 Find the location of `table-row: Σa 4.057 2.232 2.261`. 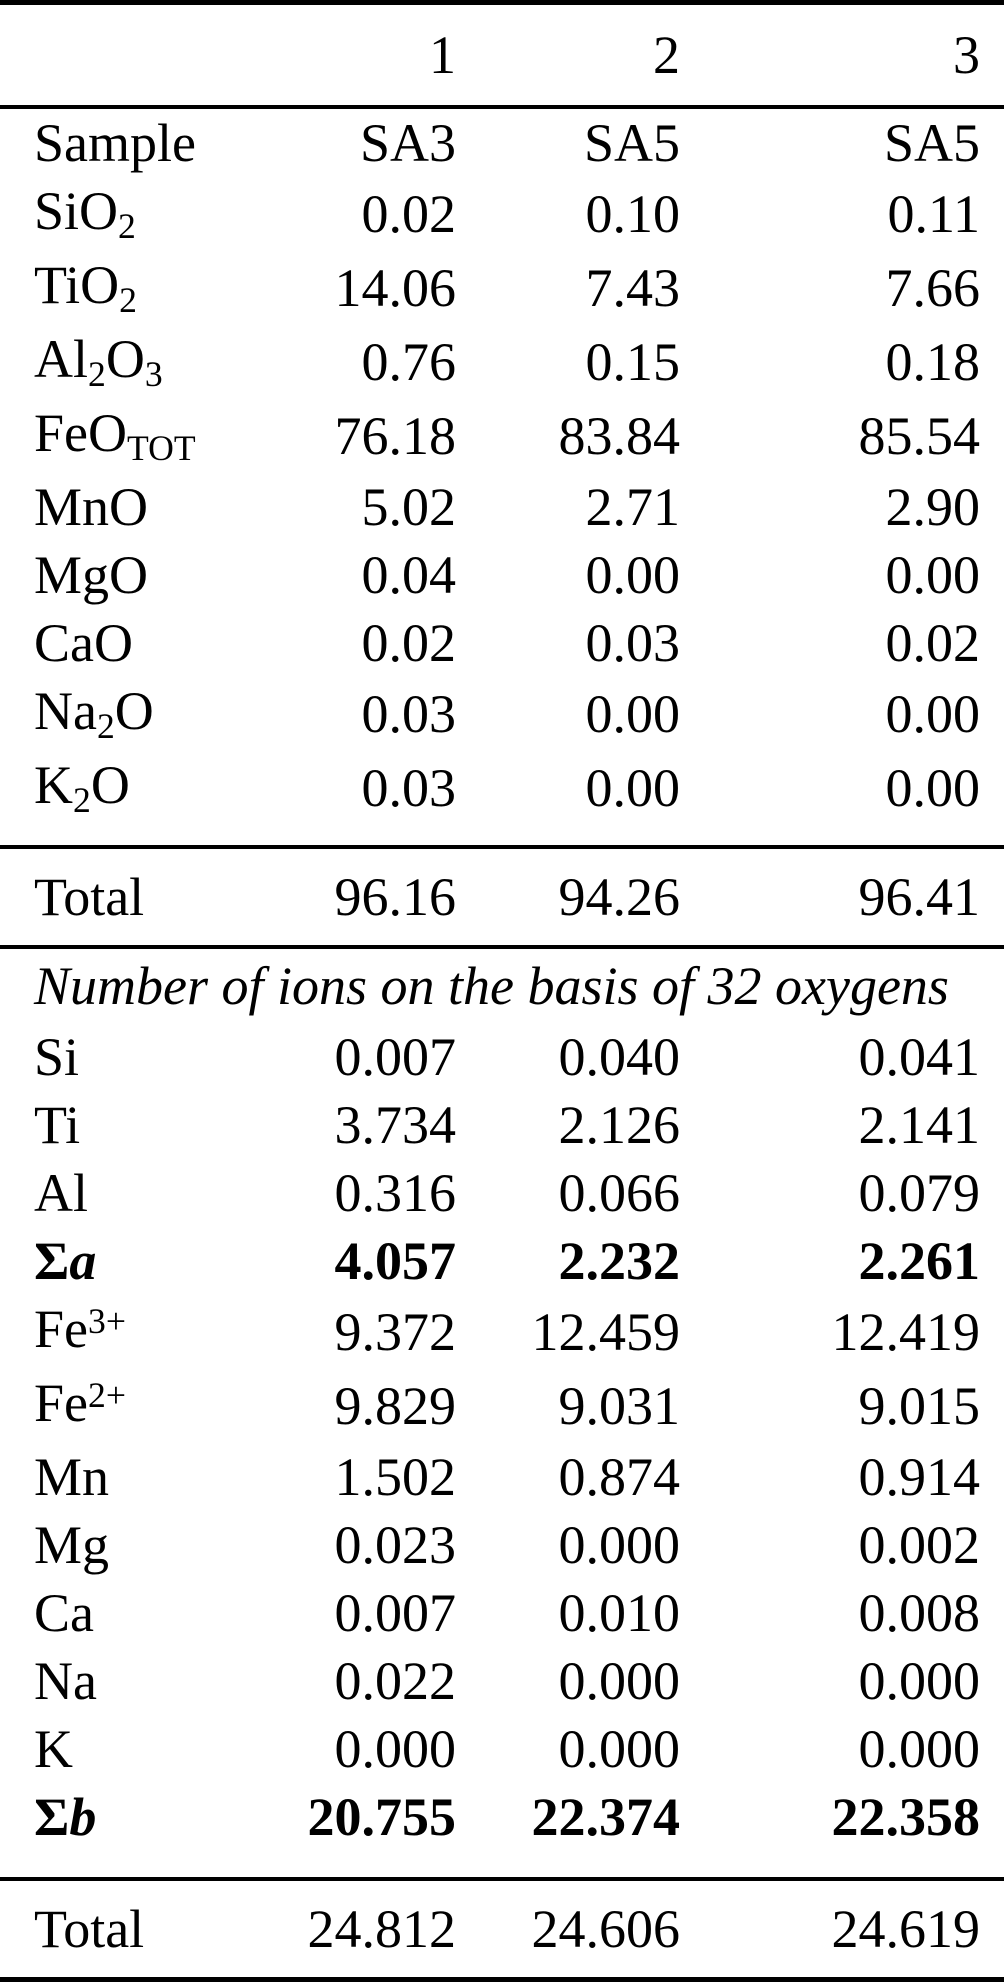

table-row: Σa 4.057 2.232 2.261 is located at coordinates (502, 1261).